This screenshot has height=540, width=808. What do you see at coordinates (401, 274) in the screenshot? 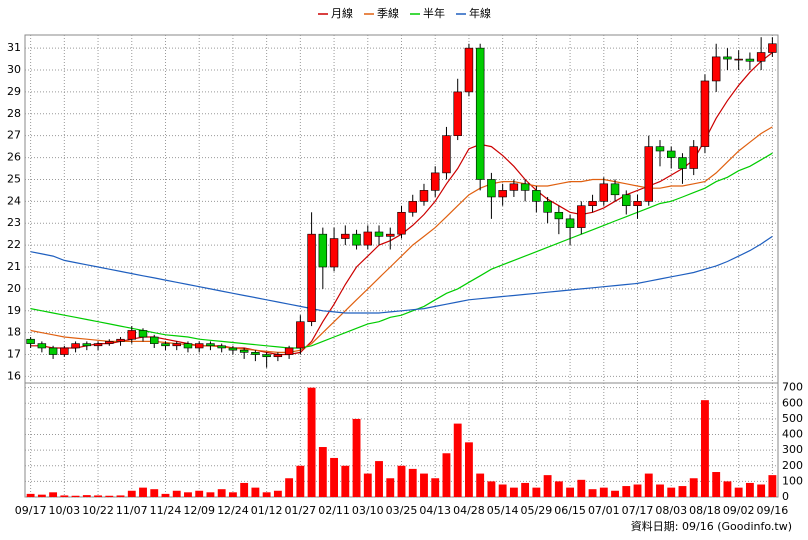
I see `ma-line` at bounding box center [401, 274].